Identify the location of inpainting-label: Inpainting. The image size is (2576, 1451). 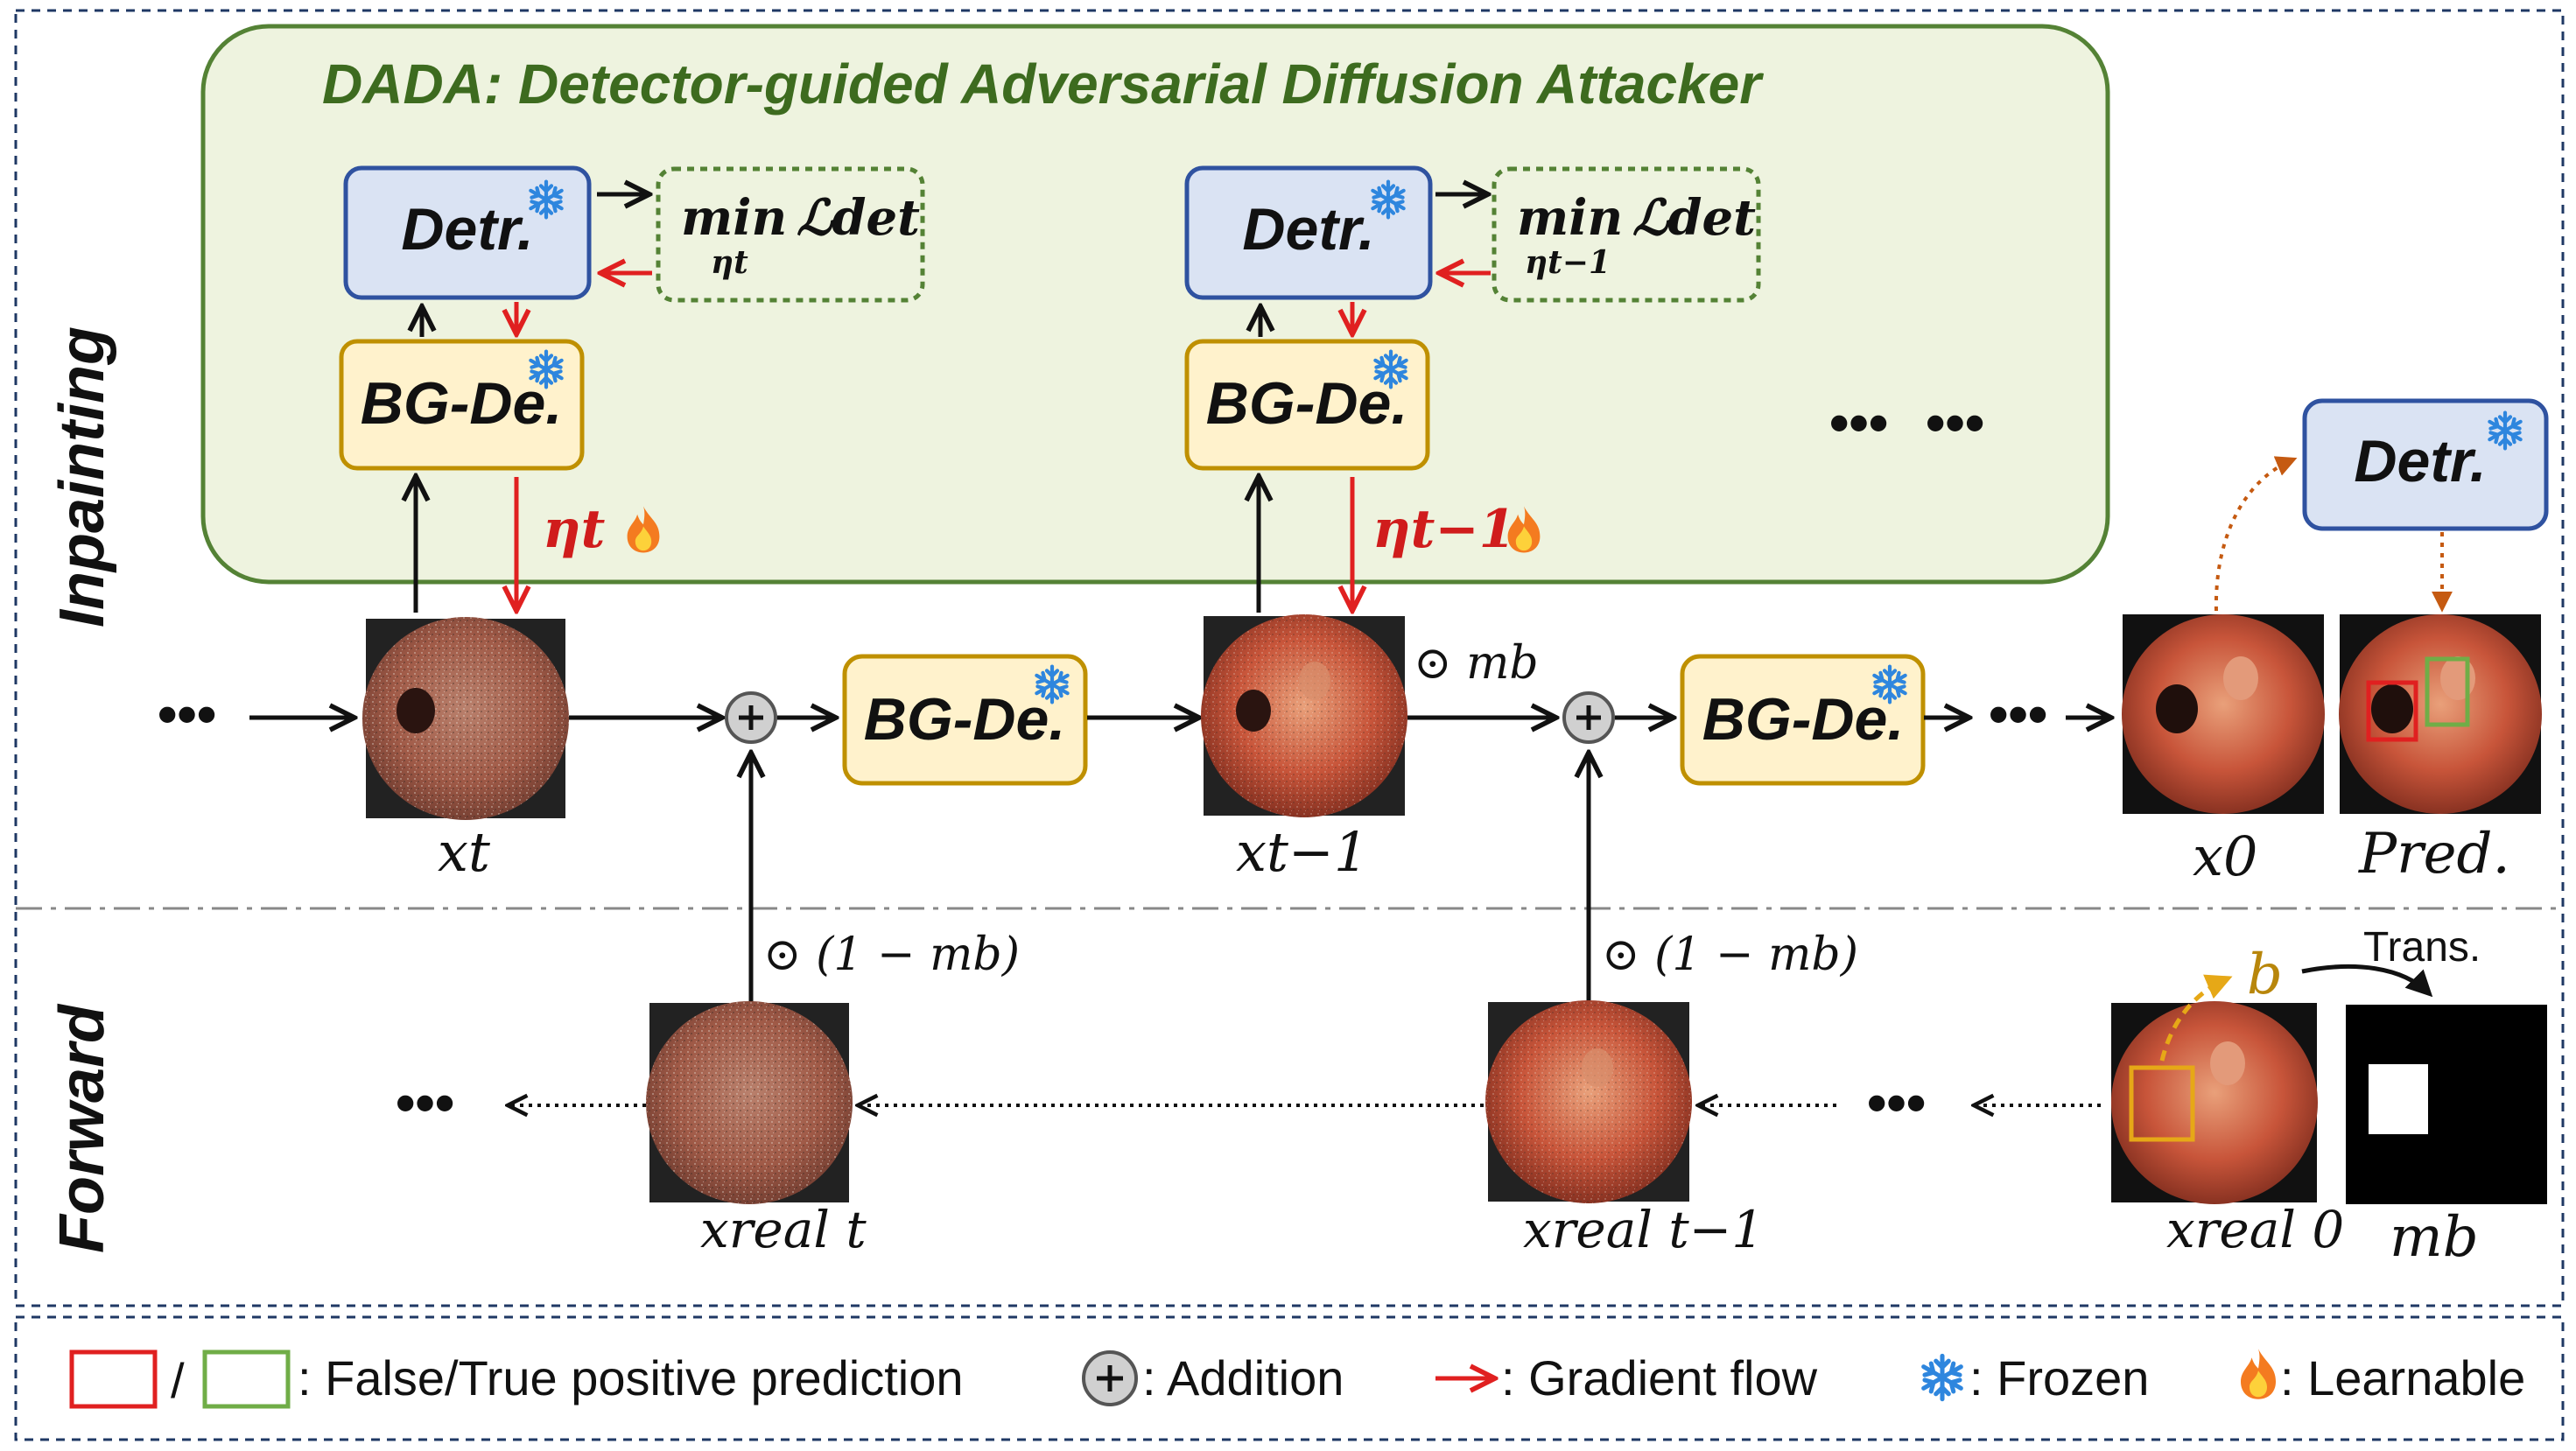
(82, 476).